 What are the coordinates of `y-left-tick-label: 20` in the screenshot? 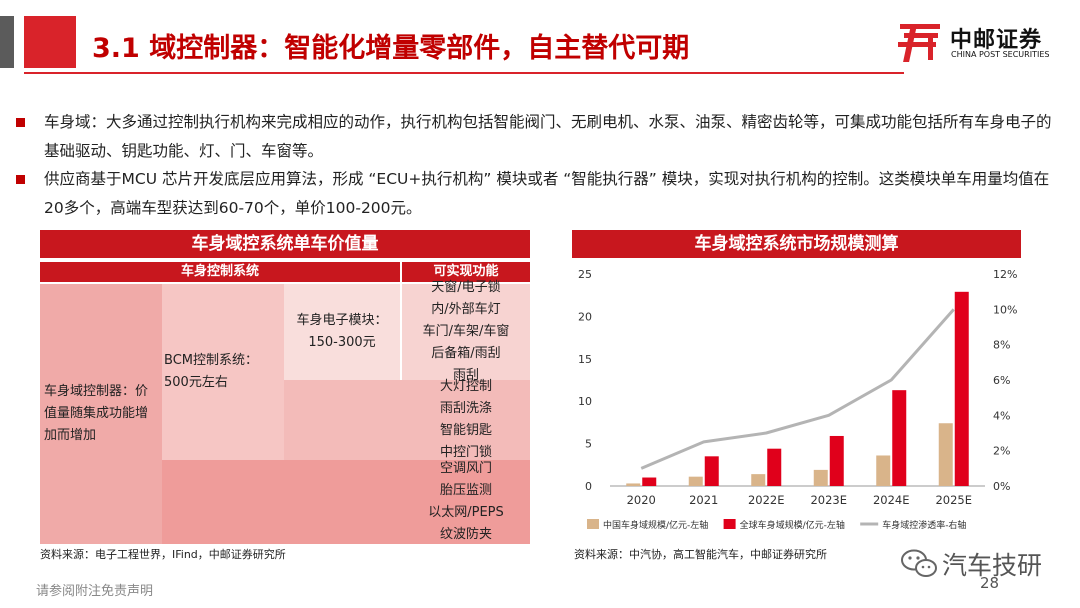 It's located at (585, 316).